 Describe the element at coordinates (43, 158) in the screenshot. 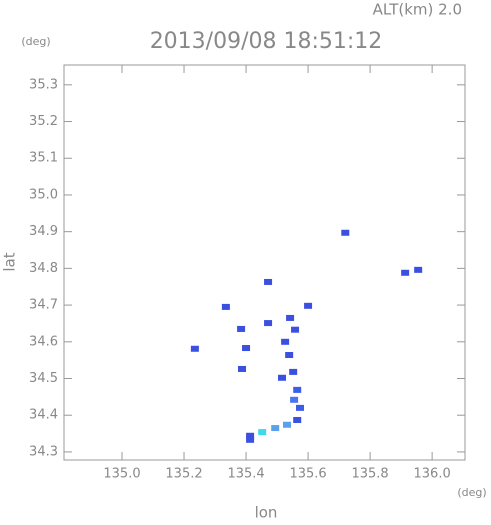

I see `y-tick-label: 35.1` at that location.